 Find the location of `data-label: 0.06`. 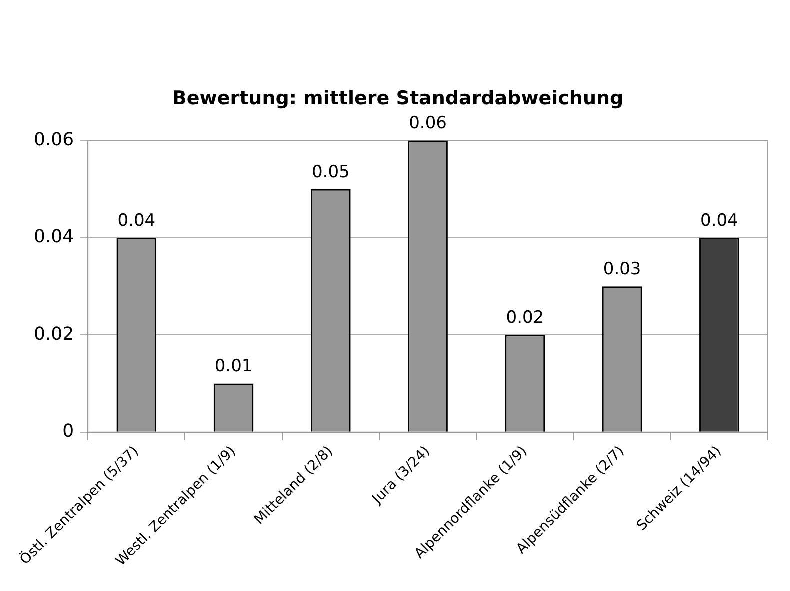

data-label: 0.06 is located at coordinates (428, 124).